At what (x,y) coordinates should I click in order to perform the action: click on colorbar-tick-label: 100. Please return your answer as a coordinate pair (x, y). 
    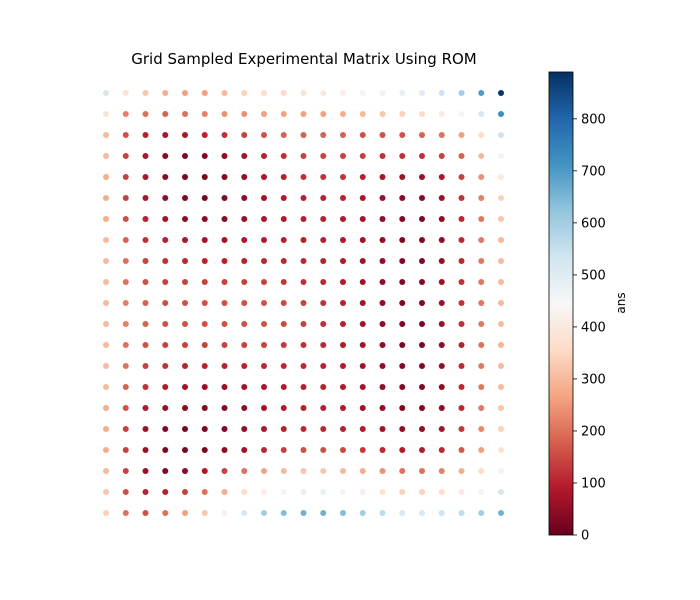
    Looking at the image, I should click on (593, 483).